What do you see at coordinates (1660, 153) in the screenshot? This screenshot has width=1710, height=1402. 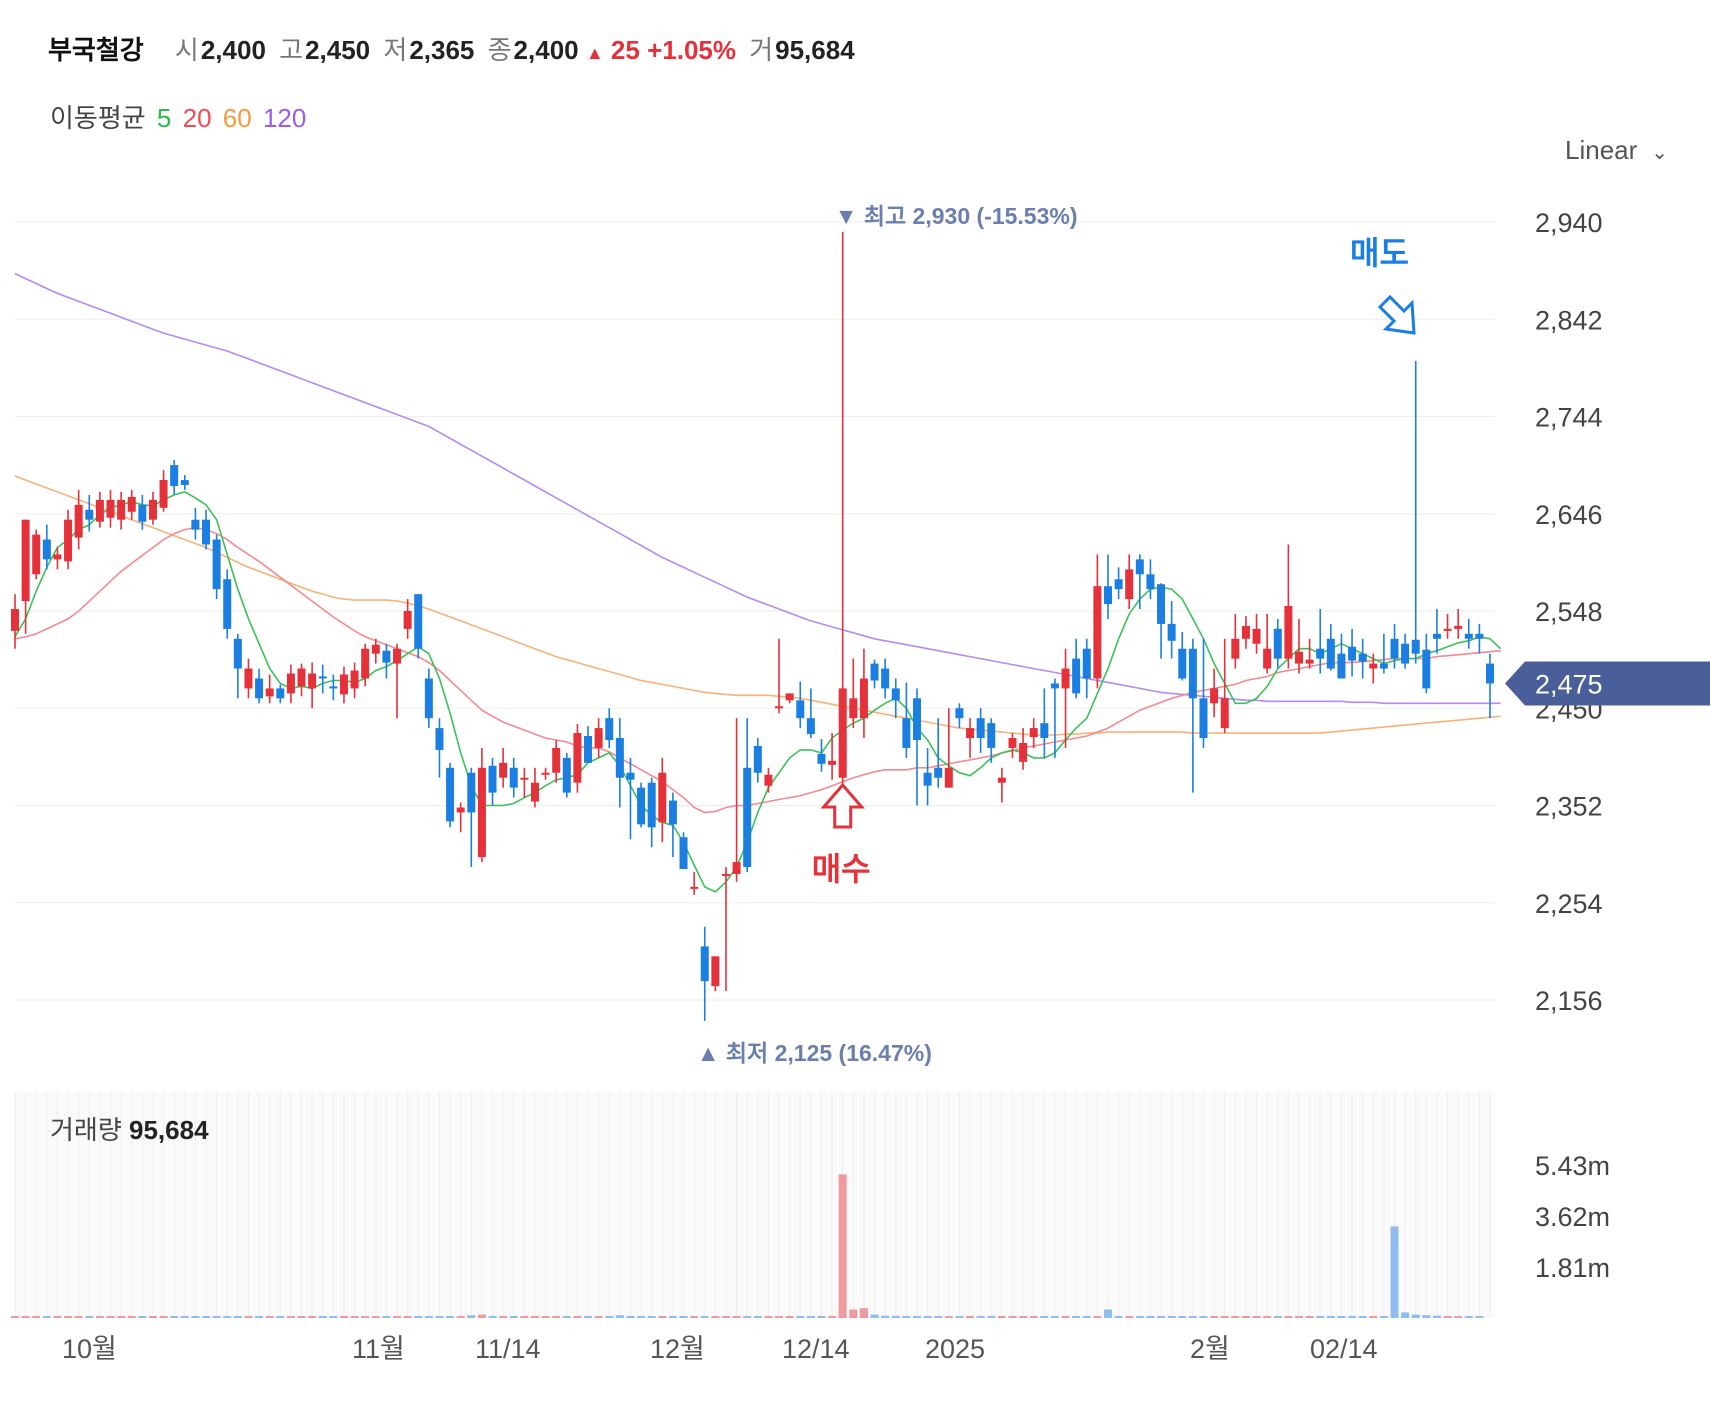 I see `chevron-down-icon: ⌄` at bounding box center [1660, 153].